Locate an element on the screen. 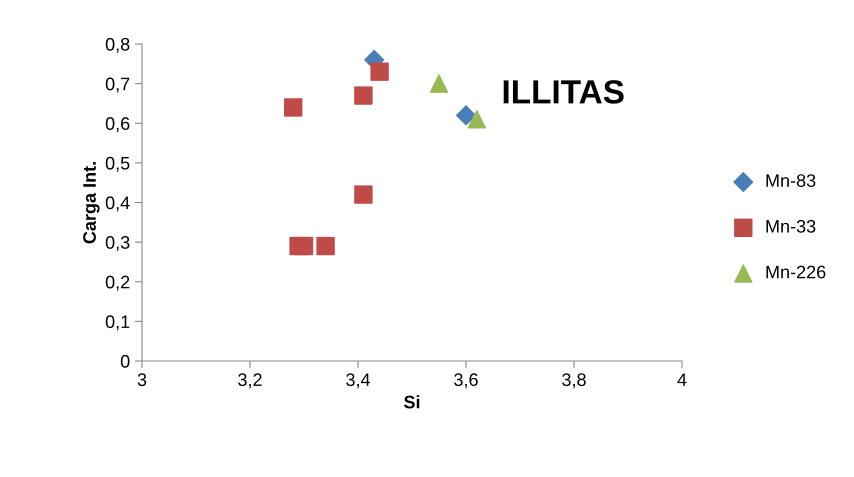  y-tick-label: 0 is located at coordinates (125, 361).